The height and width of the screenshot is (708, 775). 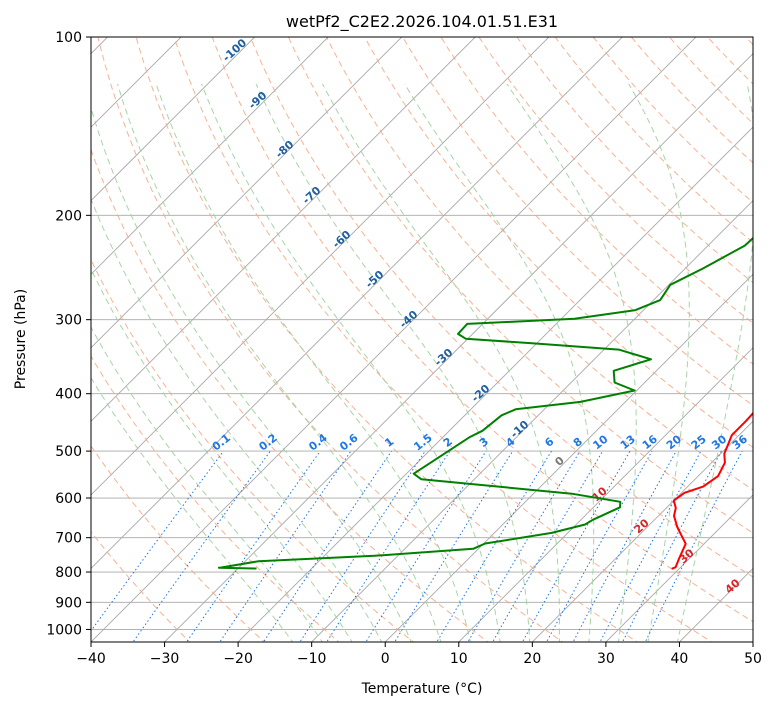 I want to click on mixing-ratio-label: 25, so click(x=699, y=443).